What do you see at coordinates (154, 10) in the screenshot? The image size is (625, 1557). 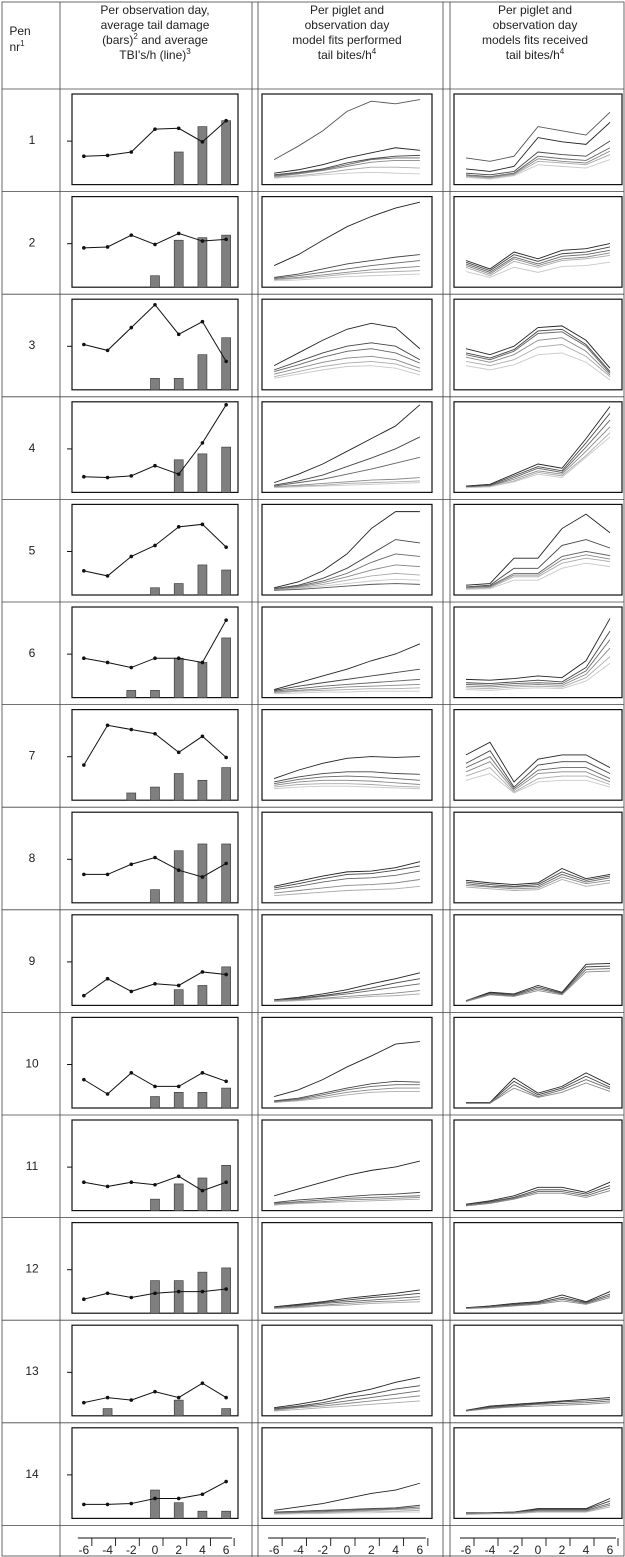 I see `header-col1-line1: Per observation day,` at bounding box center [154, 10].